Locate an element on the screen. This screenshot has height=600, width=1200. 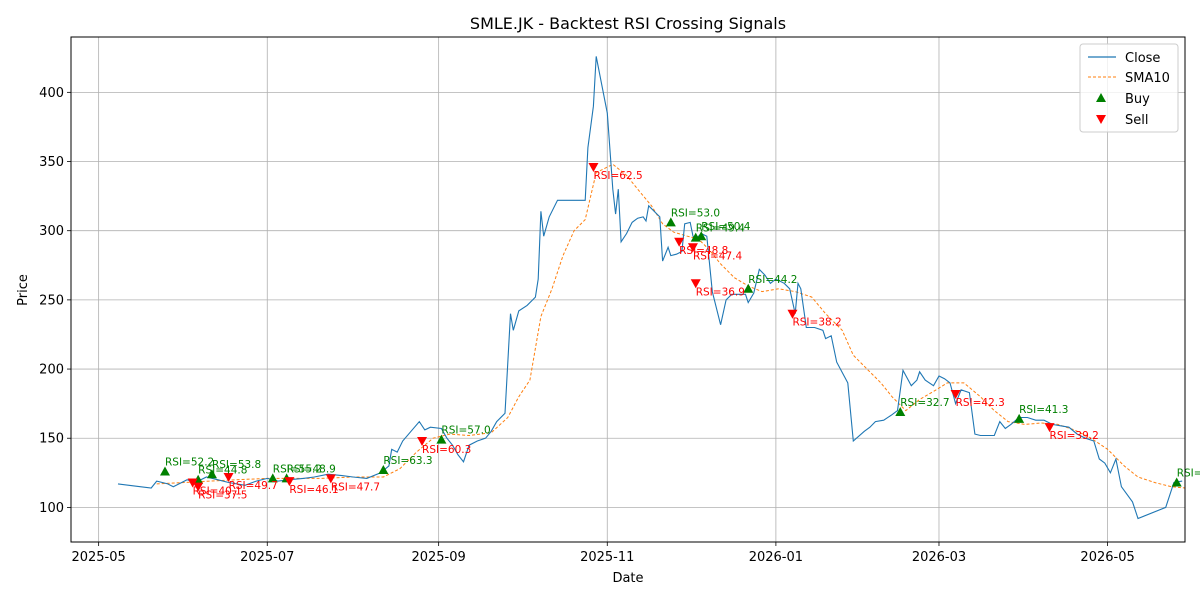
sell-signal-label: RSI=39.2 is located at coordinates (1074, 436).